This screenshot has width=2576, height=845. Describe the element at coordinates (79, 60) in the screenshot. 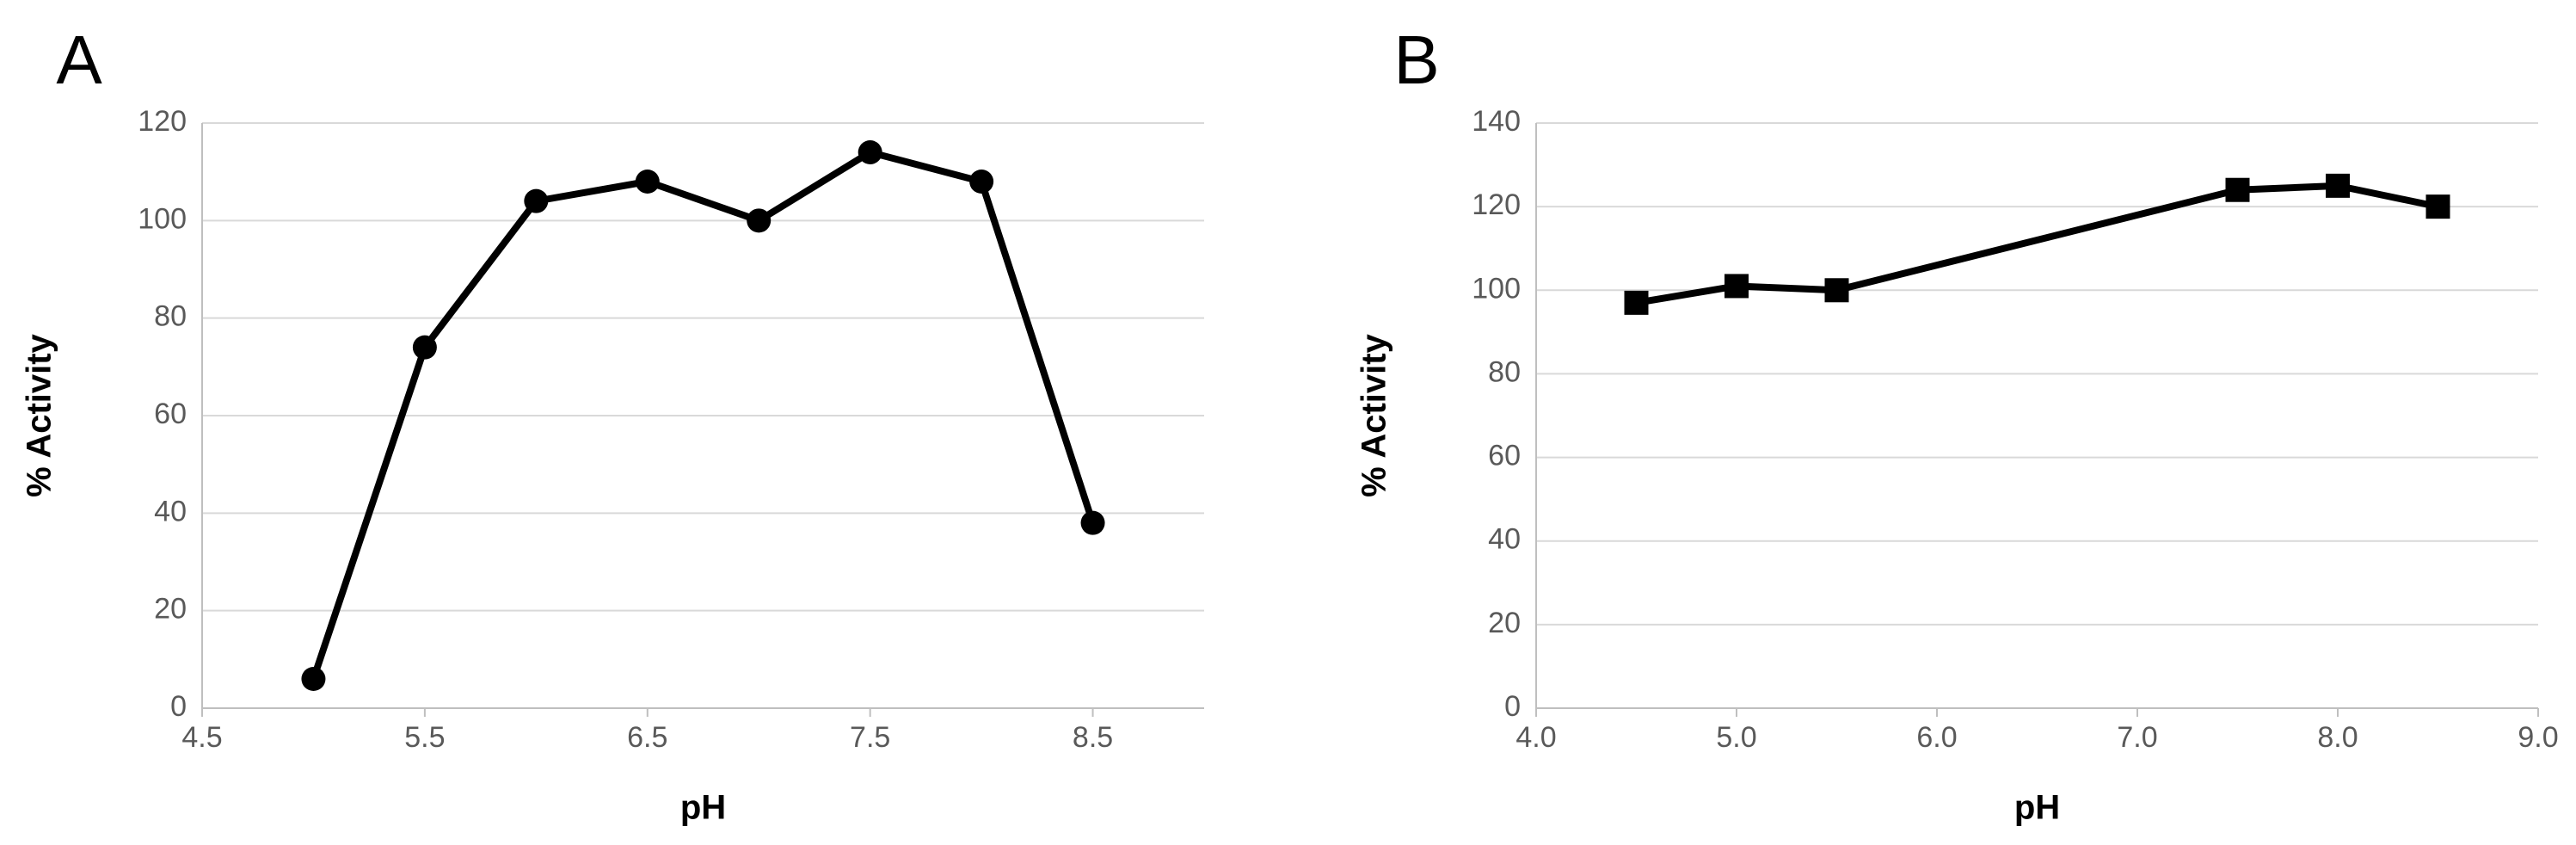

I see `panel-label: A` at that location.